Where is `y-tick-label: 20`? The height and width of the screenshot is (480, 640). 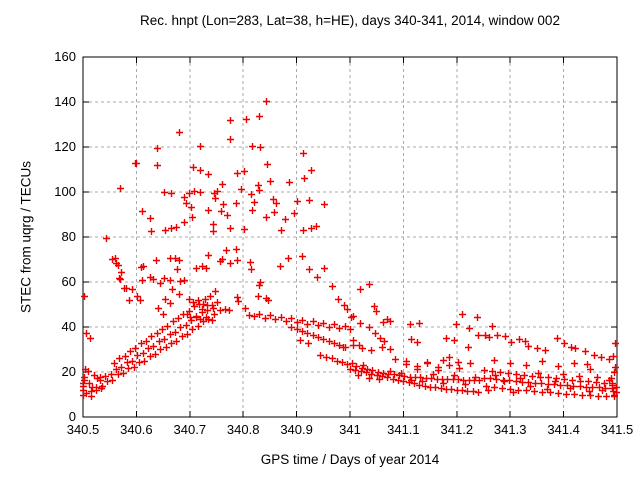
y-tick-label: 20 is located at coordinates (68, 371).